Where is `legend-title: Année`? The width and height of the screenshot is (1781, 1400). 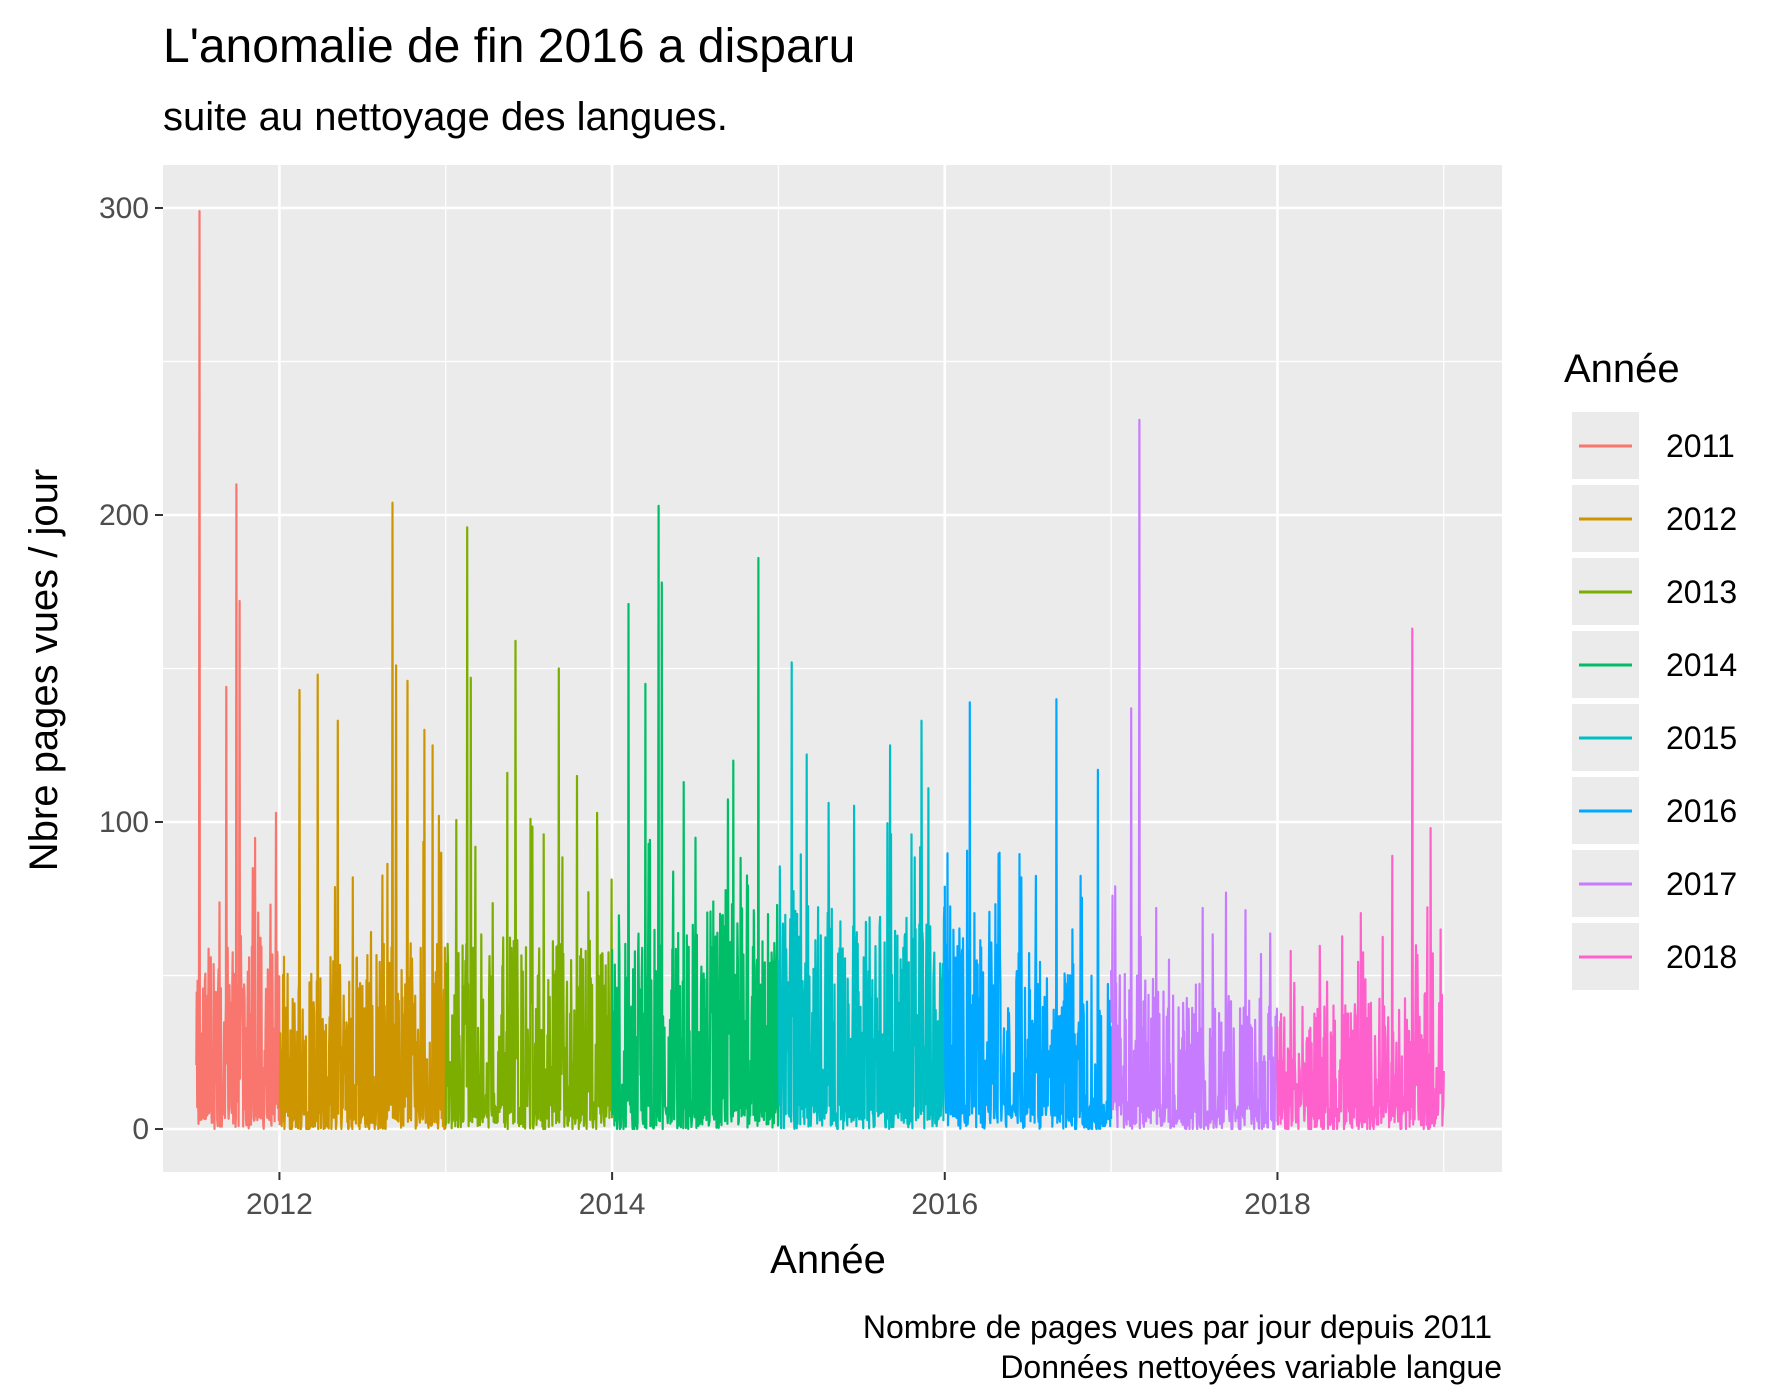
legend-title: Année is located at coordinates (1622, 369).